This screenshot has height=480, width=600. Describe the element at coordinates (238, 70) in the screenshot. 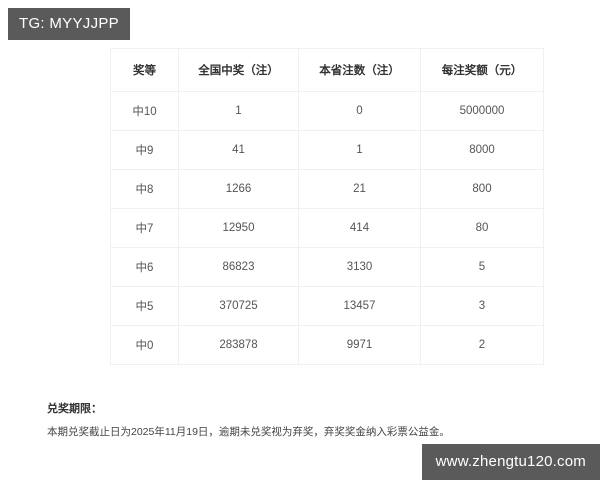

I see `column-header-national: 全国中奖（注）` at that location.